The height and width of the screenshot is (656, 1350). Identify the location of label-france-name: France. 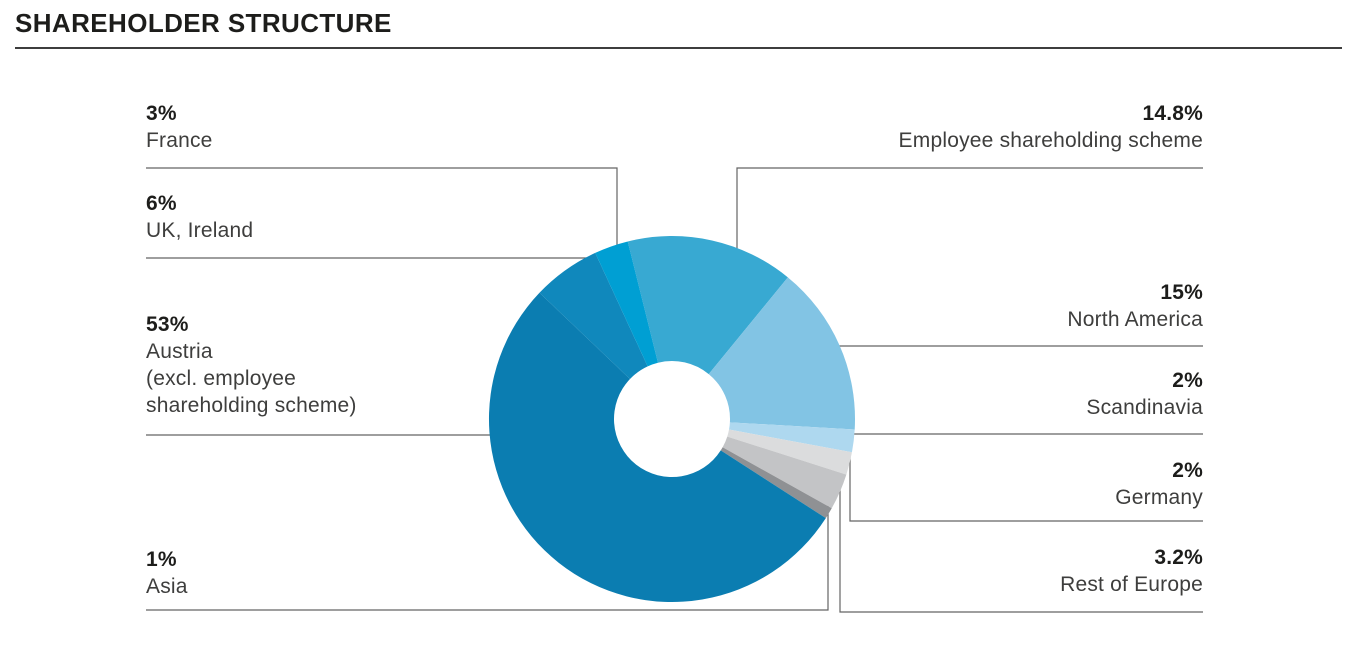
(179, 140).